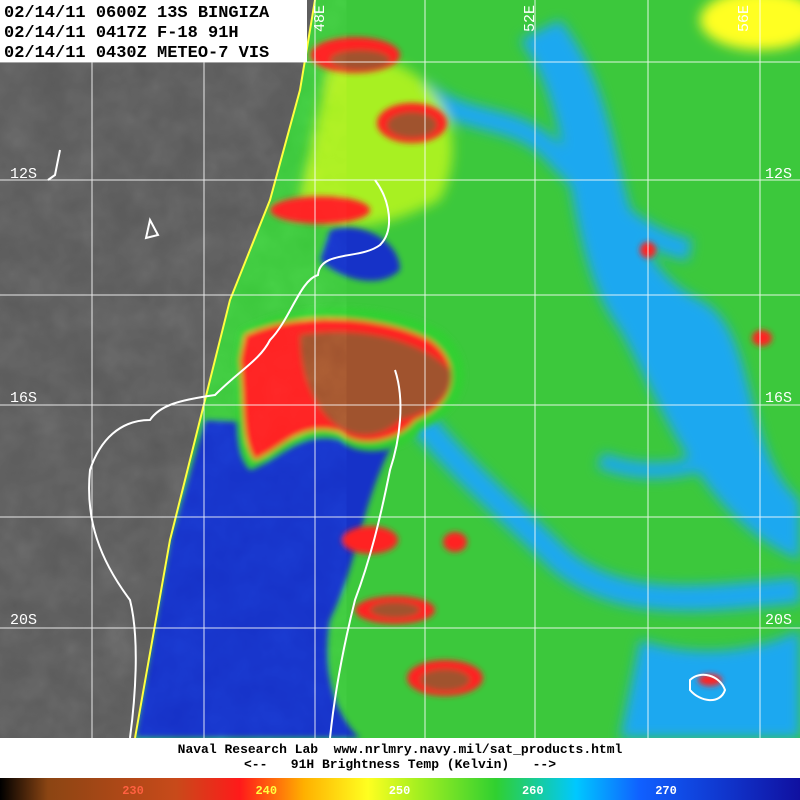 Image resolution: width=800 pixels, height=800 pixels. Describe the element at coordinates (744, 18) in the screenshot. I see `lon-label: 56E` at that location.